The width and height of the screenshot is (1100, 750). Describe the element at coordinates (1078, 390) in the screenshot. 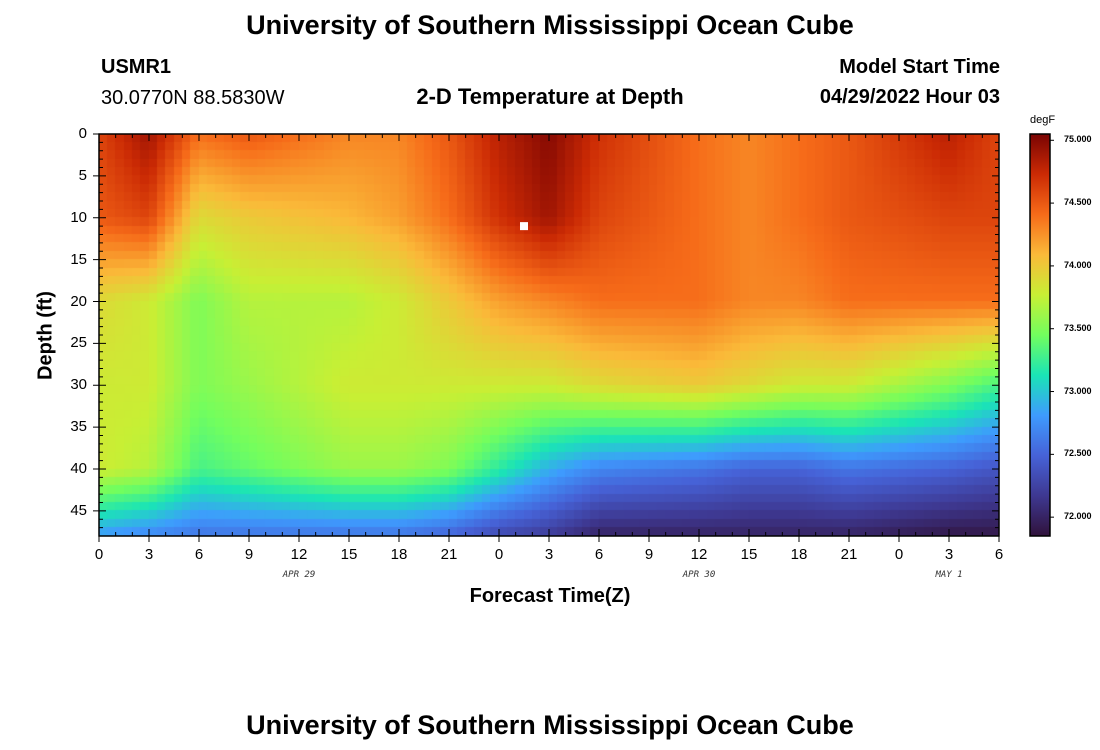

I see `colorbar-tick-label: 73.000` at that location.